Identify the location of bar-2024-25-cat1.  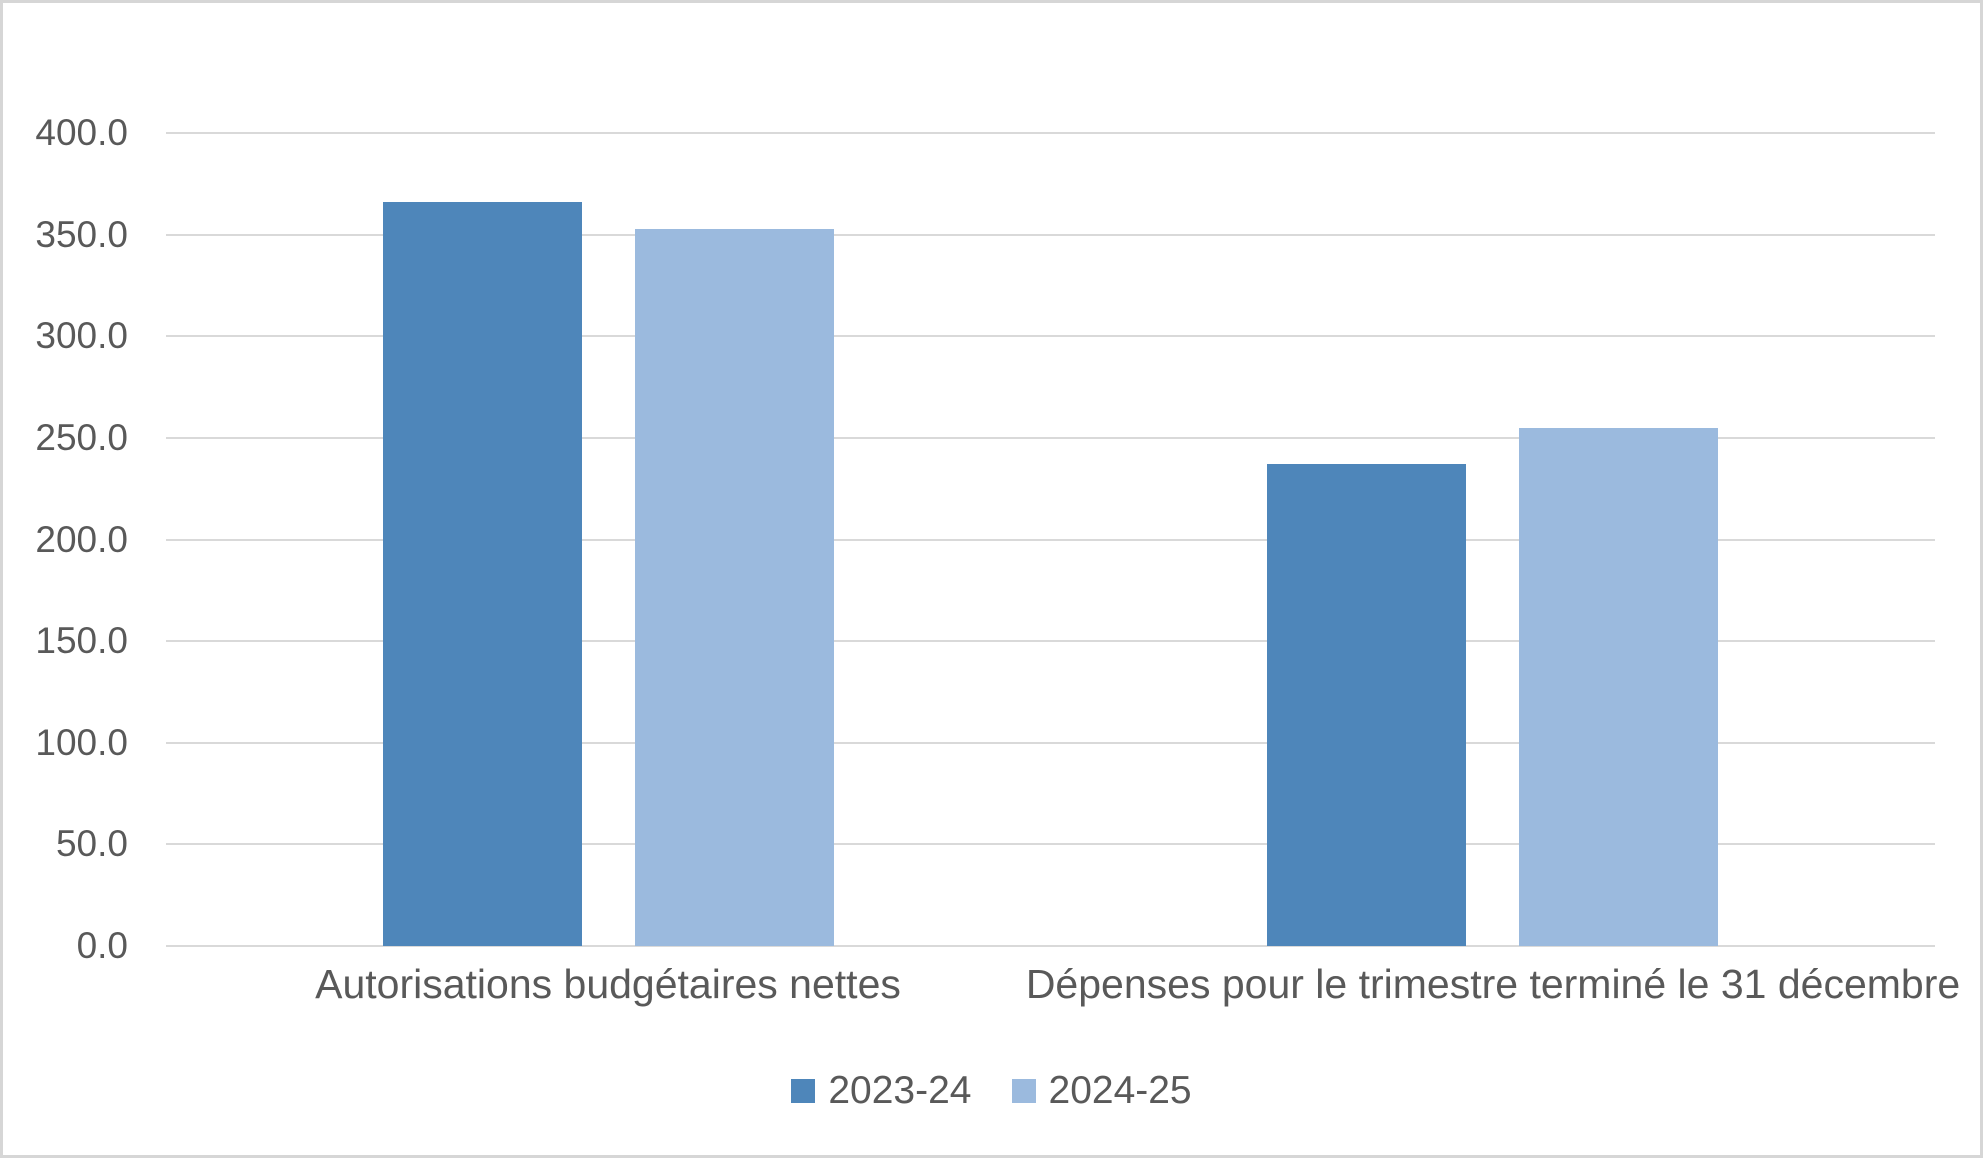
(1619, 686).